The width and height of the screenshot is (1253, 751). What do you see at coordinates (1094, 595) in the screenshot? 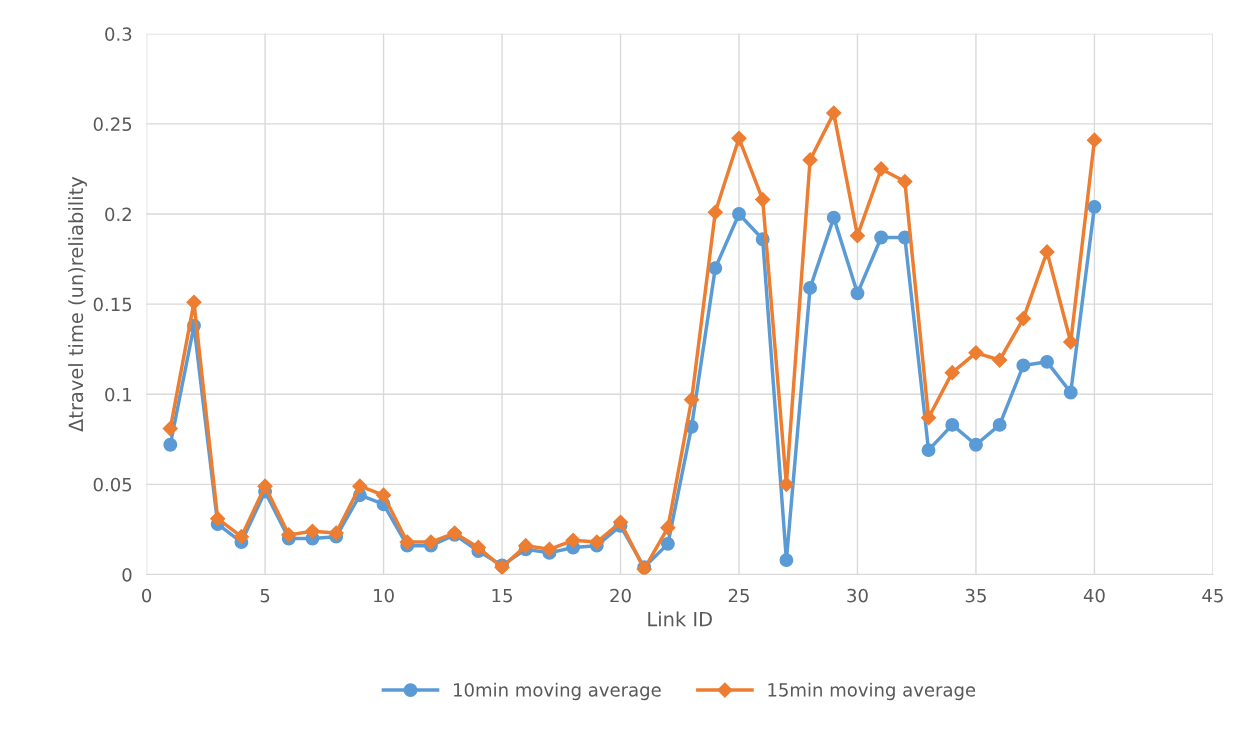
I see `x-tick-label: 40` at bounding box center [1094, 595].